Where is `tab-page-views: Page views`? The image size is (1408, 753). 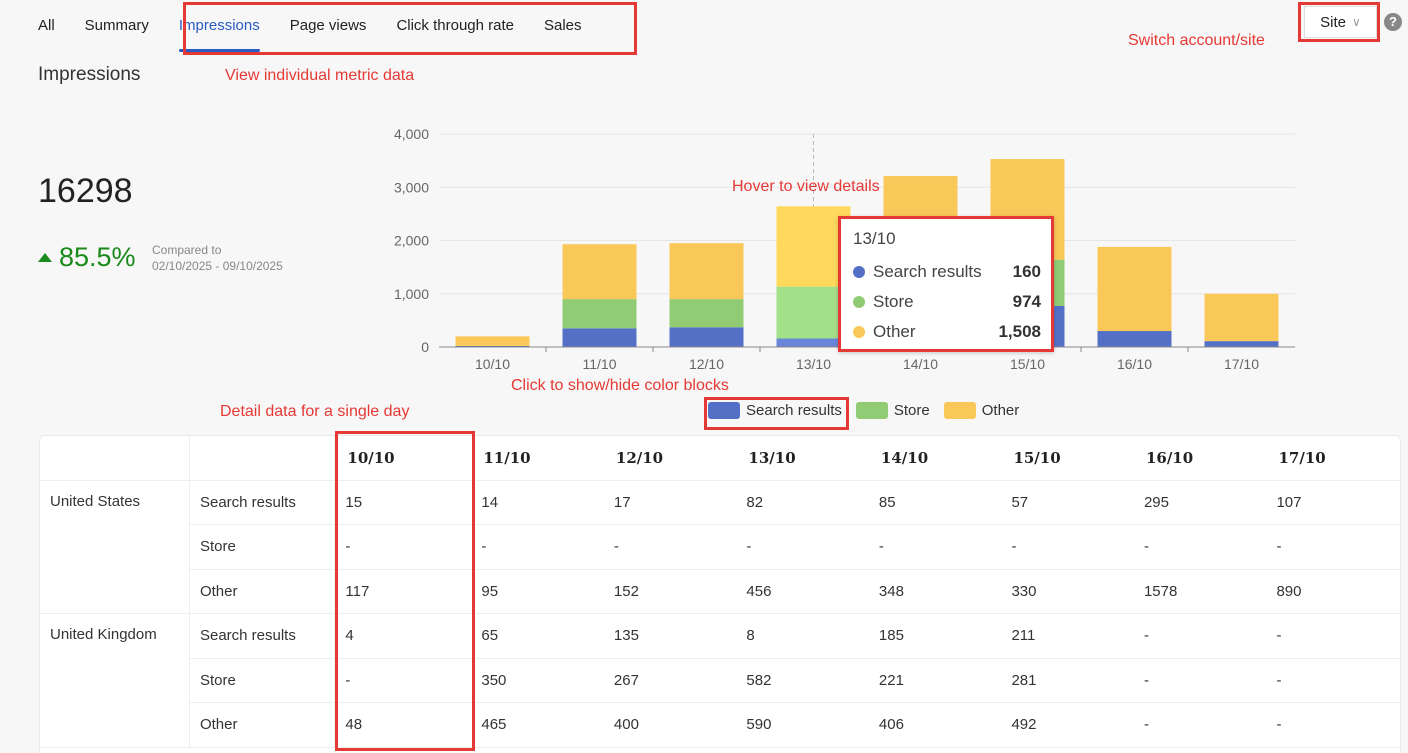 tab-page-views: Page views is located at coordinates (328, 25).